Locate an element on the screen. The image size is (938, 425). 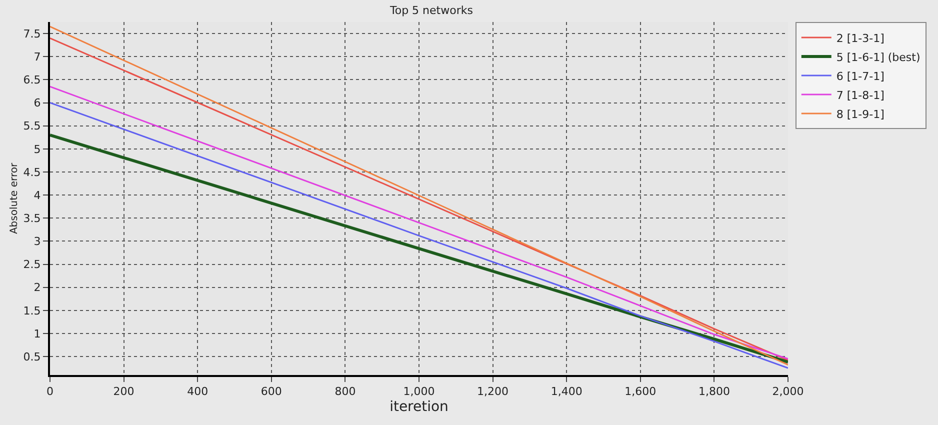
x-tick-label: 1,200 is located at coordinates (493, 391).